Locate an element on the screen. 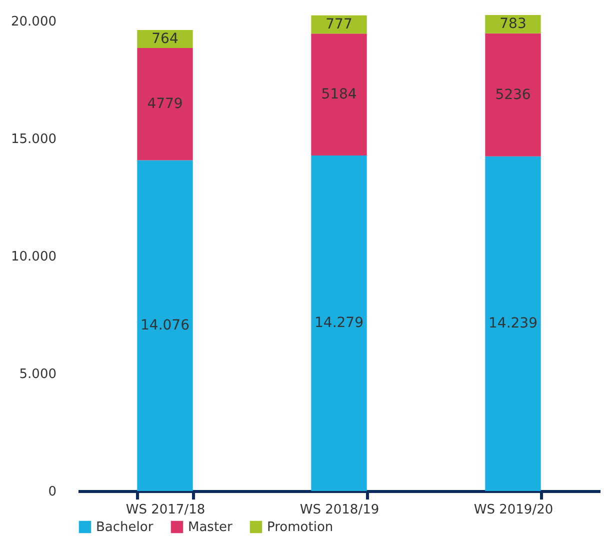 This screenshot has height=540, width=604. legend-label: Master is located at coordinates (211, 527).